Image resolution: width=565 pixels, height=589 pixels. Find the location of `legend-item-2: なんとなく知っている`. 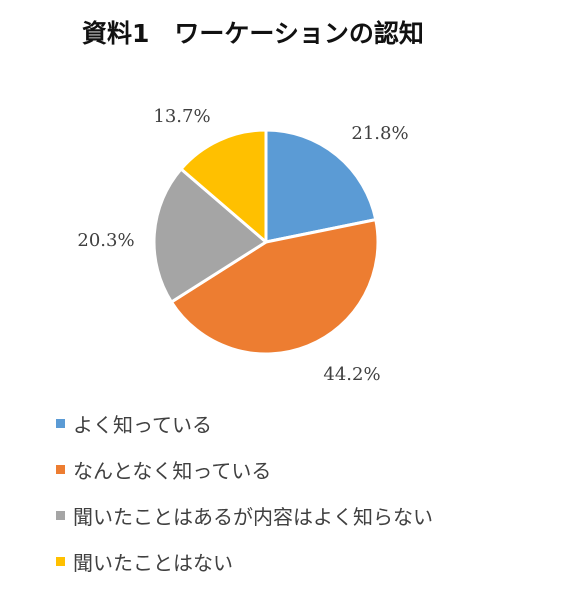

legend-item-2: なんとなく知っている is located at coordinates (244, 469).